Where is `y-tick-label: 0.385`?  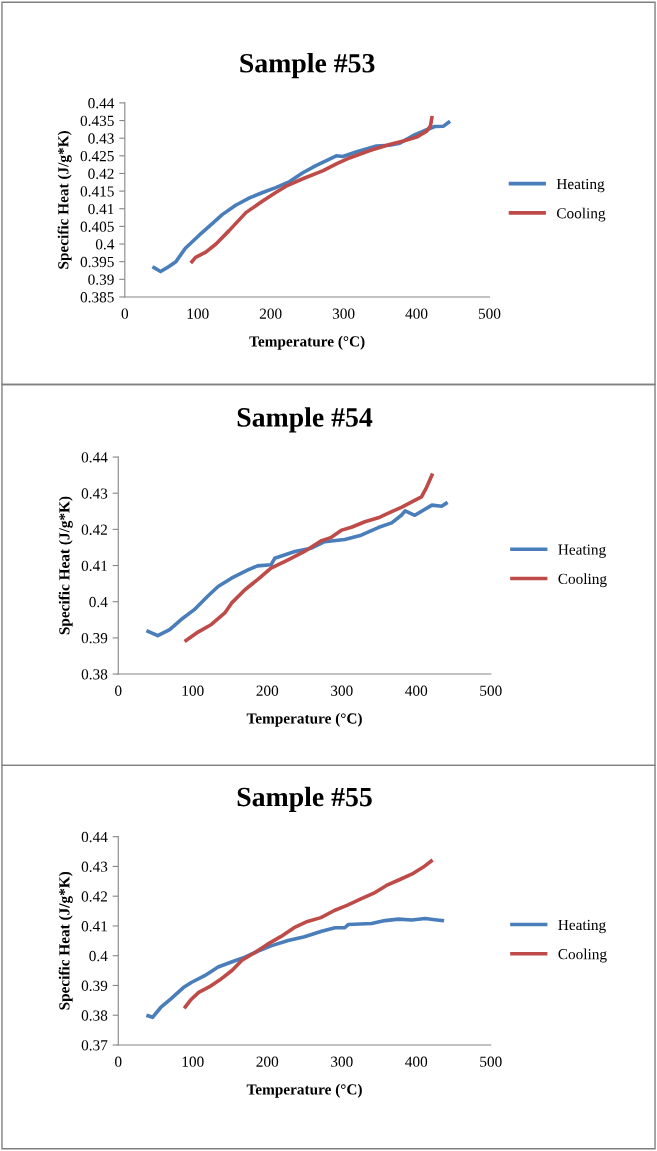 y-tick-label: 0.385 is located at coordinates (97, 297).